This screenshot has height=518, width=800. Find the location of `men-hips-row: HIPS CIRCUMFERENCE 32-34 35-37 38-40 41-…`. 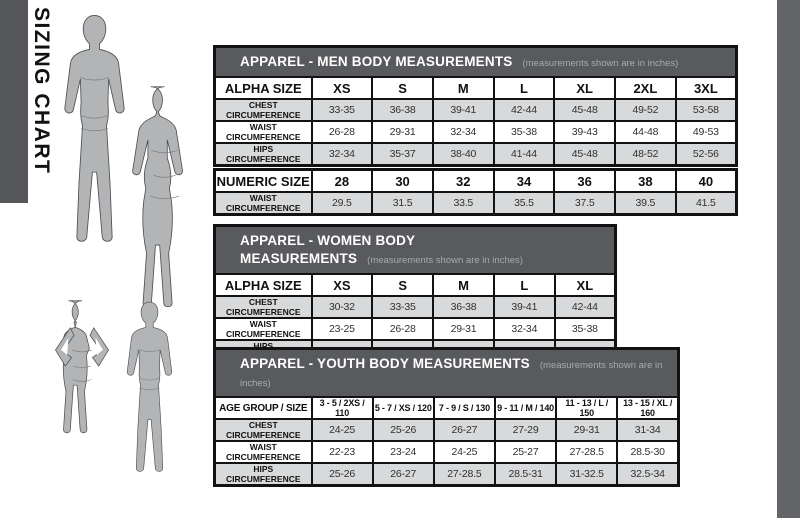

men-hips-row: HIPS CIRCUMFERENCE 32-34 35-37 38-40 41-… is located at coordinates (475, 154).